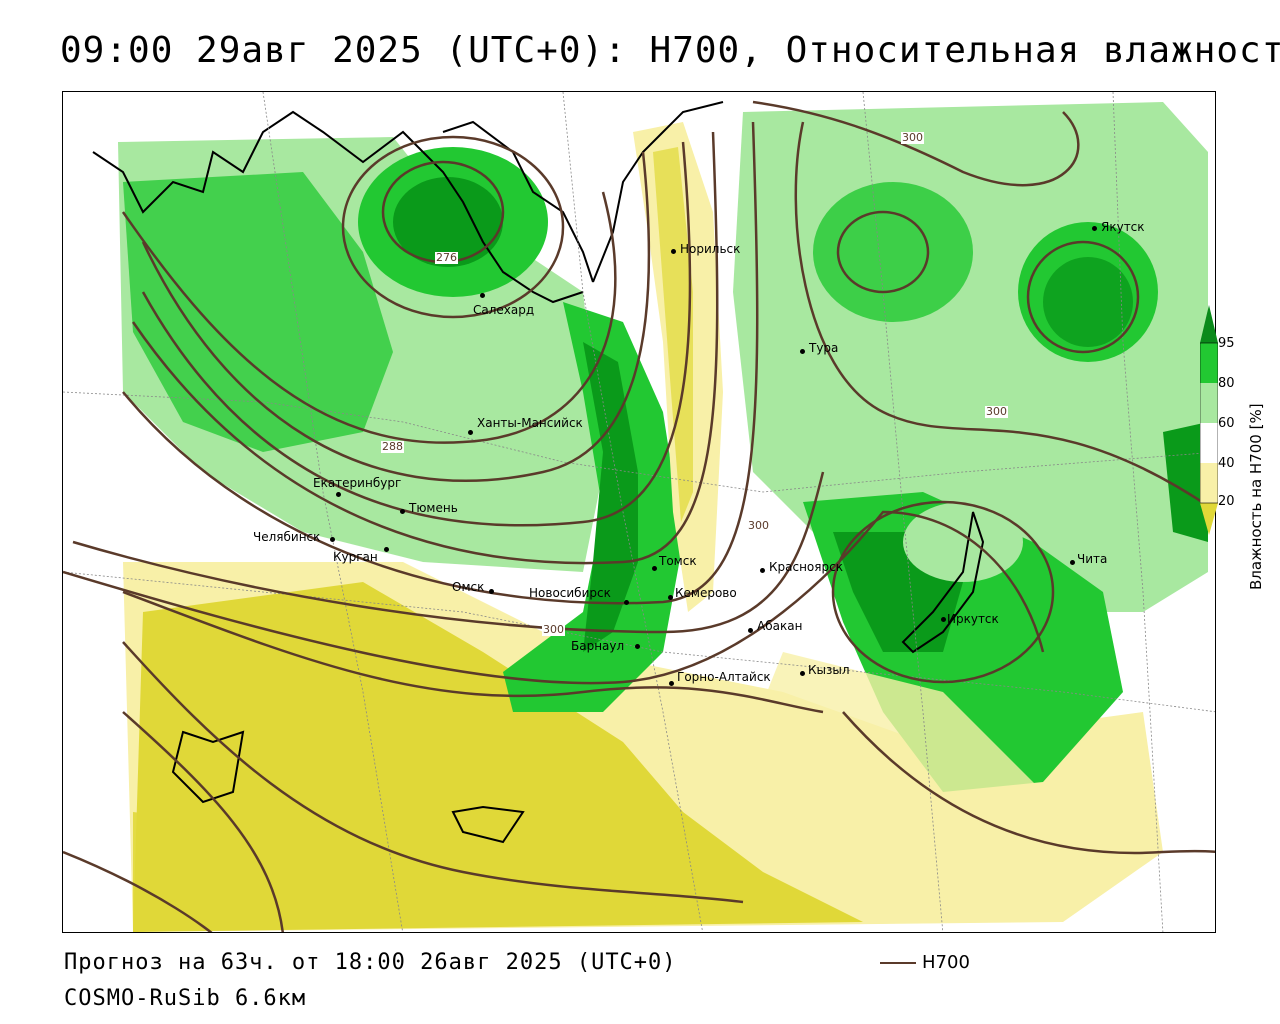 This screenshot has height=1024, width=1280. I want to click on city-label-yakutsk: Якутск, so click(1123, 227).